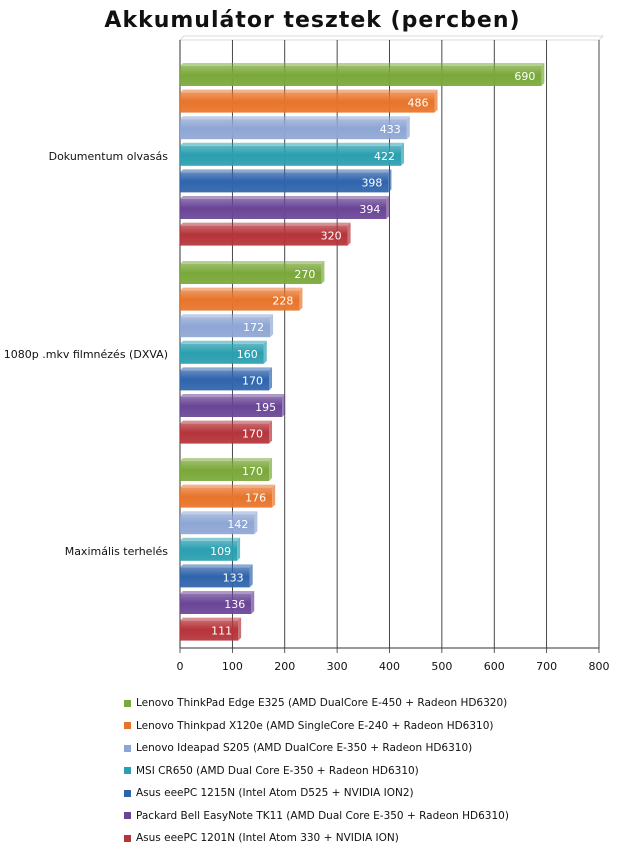 This screenshot has height=858, width=625. Describe the element at coordinates (304, 274) in the screenshot. I see `bar-value-label: 270` at that location.